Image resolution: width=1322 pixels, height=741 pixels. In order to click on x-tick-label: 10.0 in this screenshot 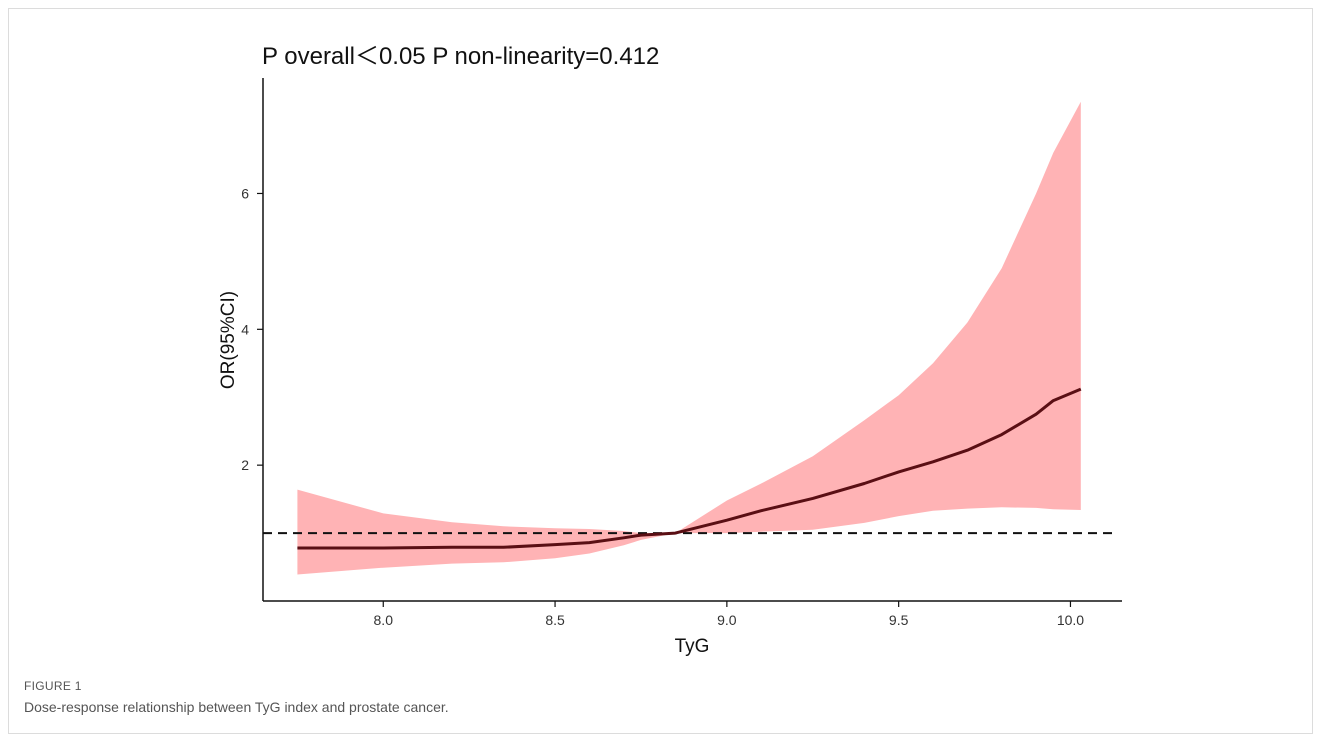, I will do `click(1070, 620)`.